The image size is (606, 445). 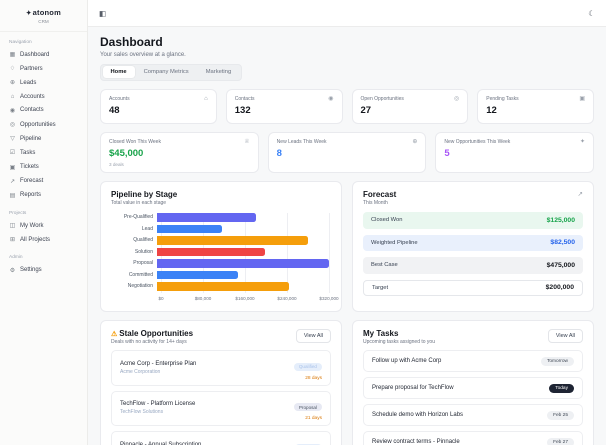 I want to click on sidebar-item: ⚙ Settings, so click(x=43, y=270).